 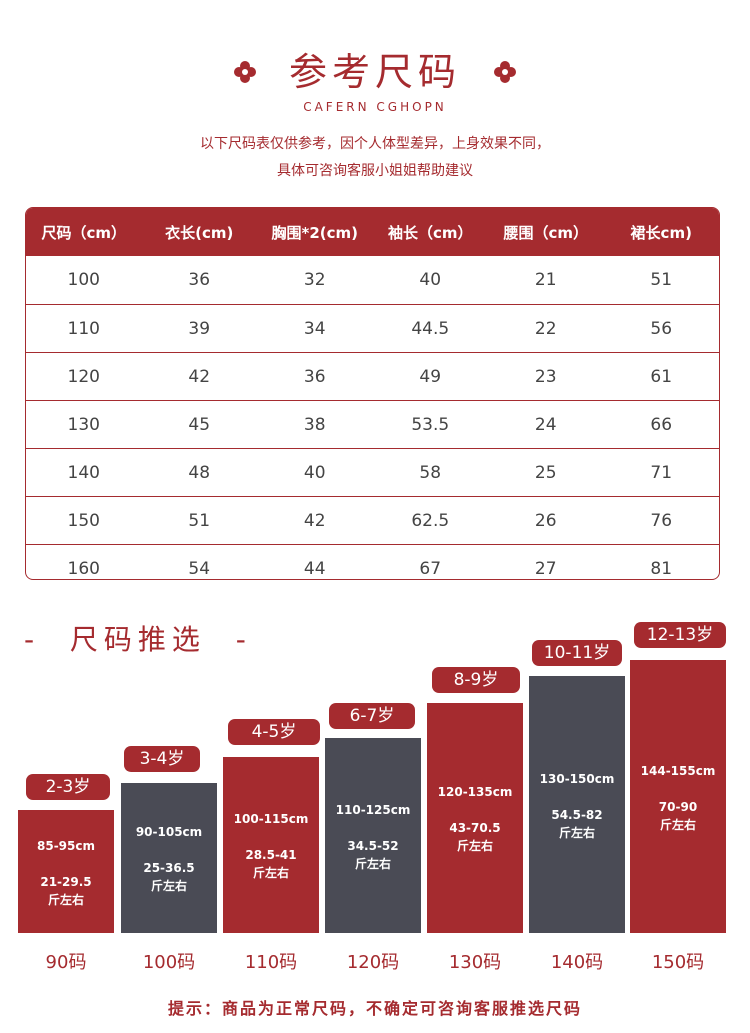 What do you see at coordinates (661, 424) in the screenshot?
I see `table-cell: 66` at bounding box center [661, 424].